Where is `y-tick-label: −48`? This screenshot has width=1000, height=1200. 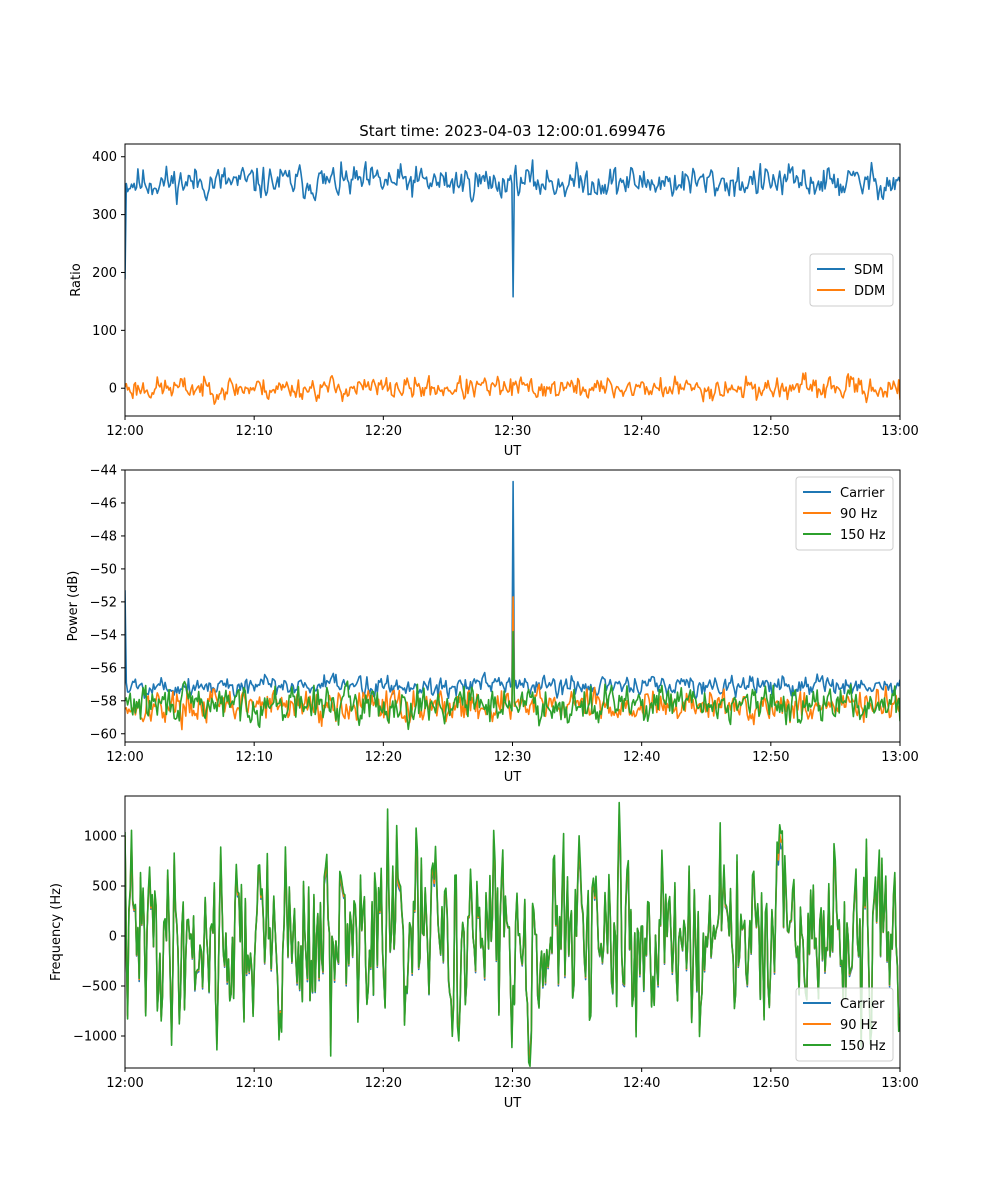 y-tick-label: −48 is located at coordinates (103, 536).